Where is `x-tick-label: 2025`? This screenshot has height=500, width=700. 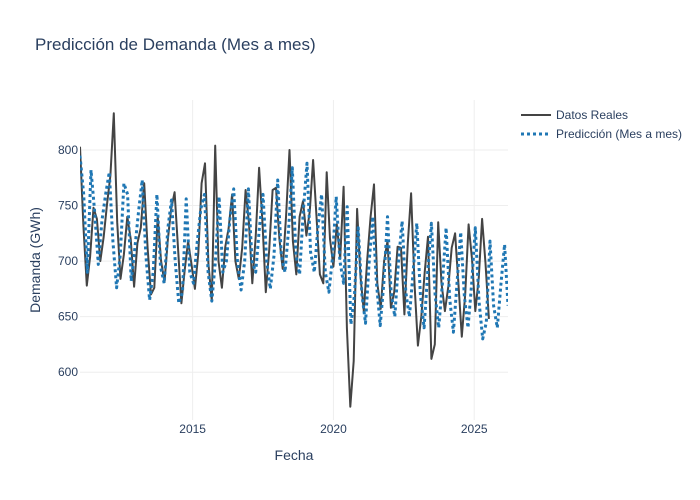 x-tick-label: 2025 is located at coordinates (474, 429).